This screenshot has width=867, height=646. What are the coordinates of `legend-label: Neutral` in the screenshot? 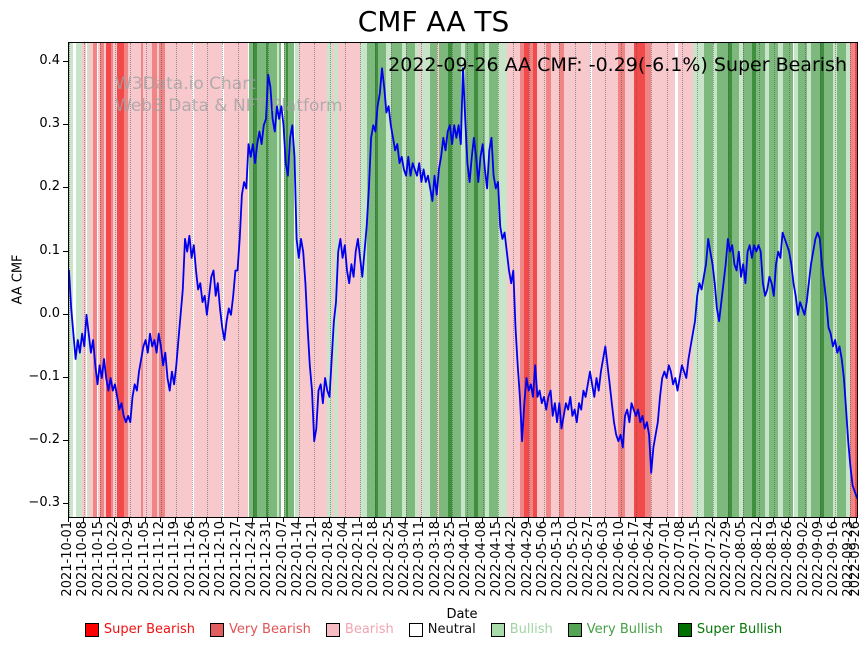 It's located at (451, 629).